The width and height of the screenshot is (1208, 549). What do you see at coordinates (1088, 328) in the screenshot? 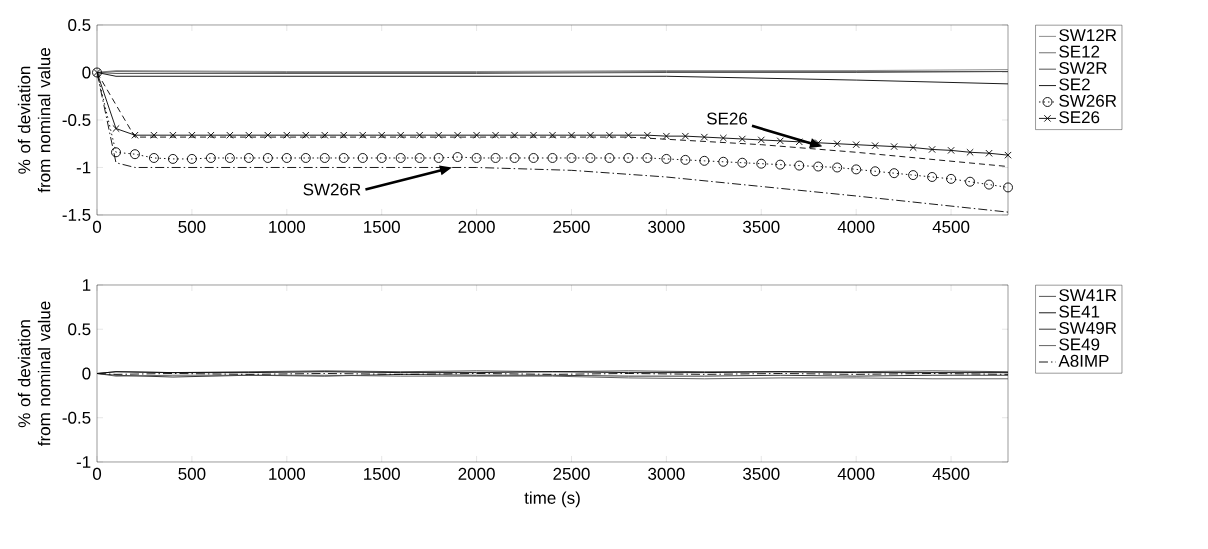
I see `legend-label: SW49R` at bounding box center [1088, 328].